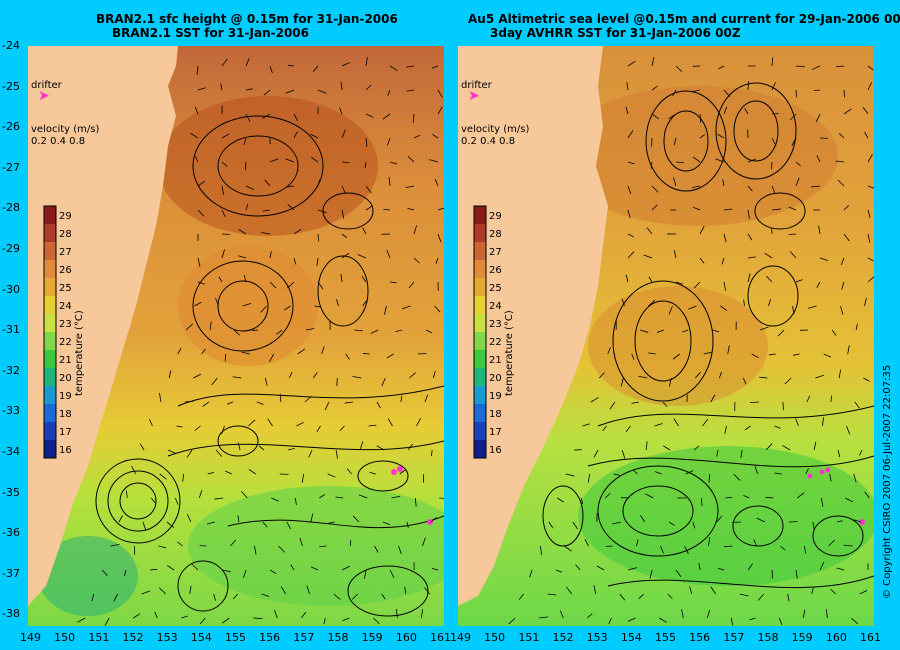 The image size is (900, 650). What do you see at coordinates (65, 342) in the screenshot?
I see `colorbar-tick-label: 22` at bounding box center [65, 342].